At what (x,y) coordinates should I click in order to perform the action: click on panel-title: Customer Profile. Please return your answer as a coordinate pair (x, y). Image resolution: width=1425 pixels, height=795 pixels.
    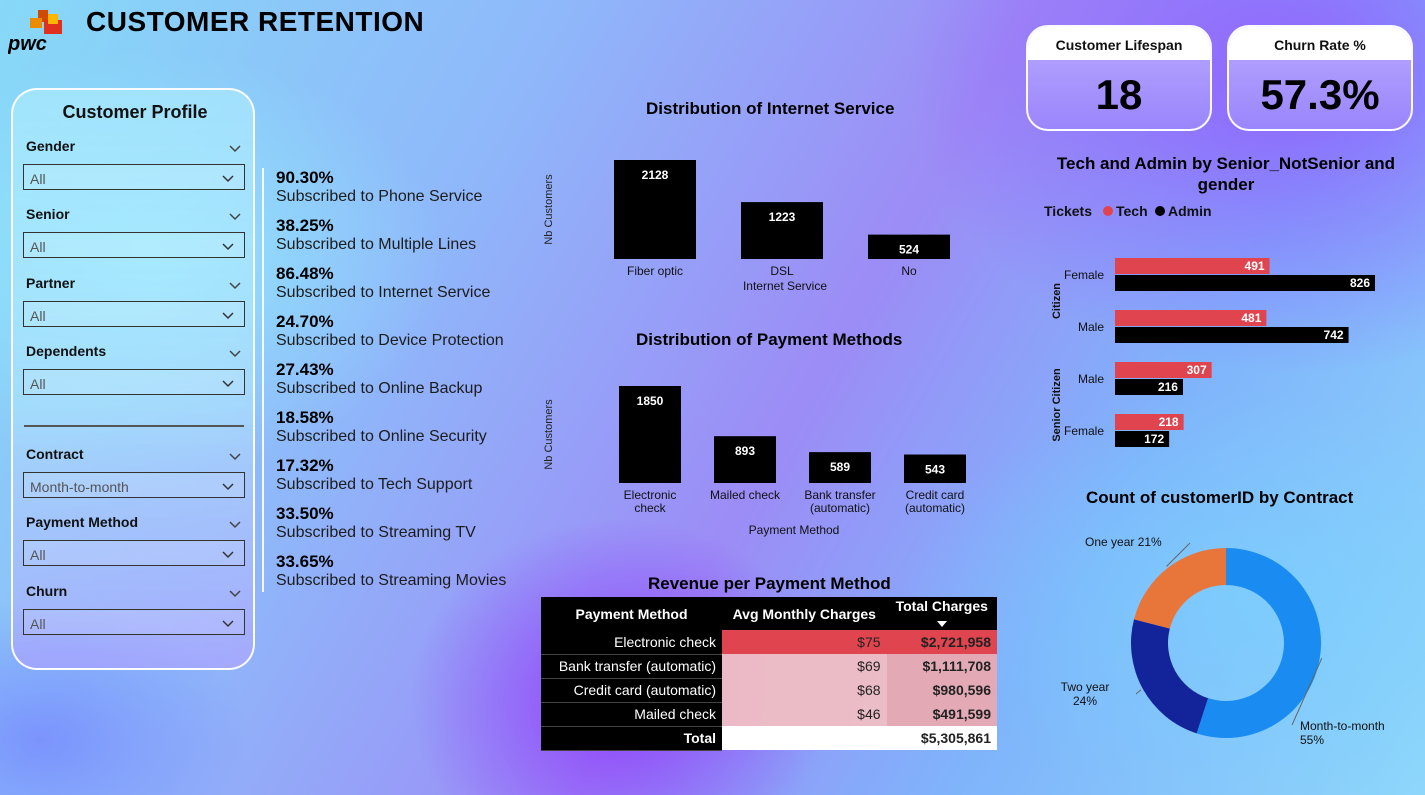
    Looking at the image, I should click on (135, 112).